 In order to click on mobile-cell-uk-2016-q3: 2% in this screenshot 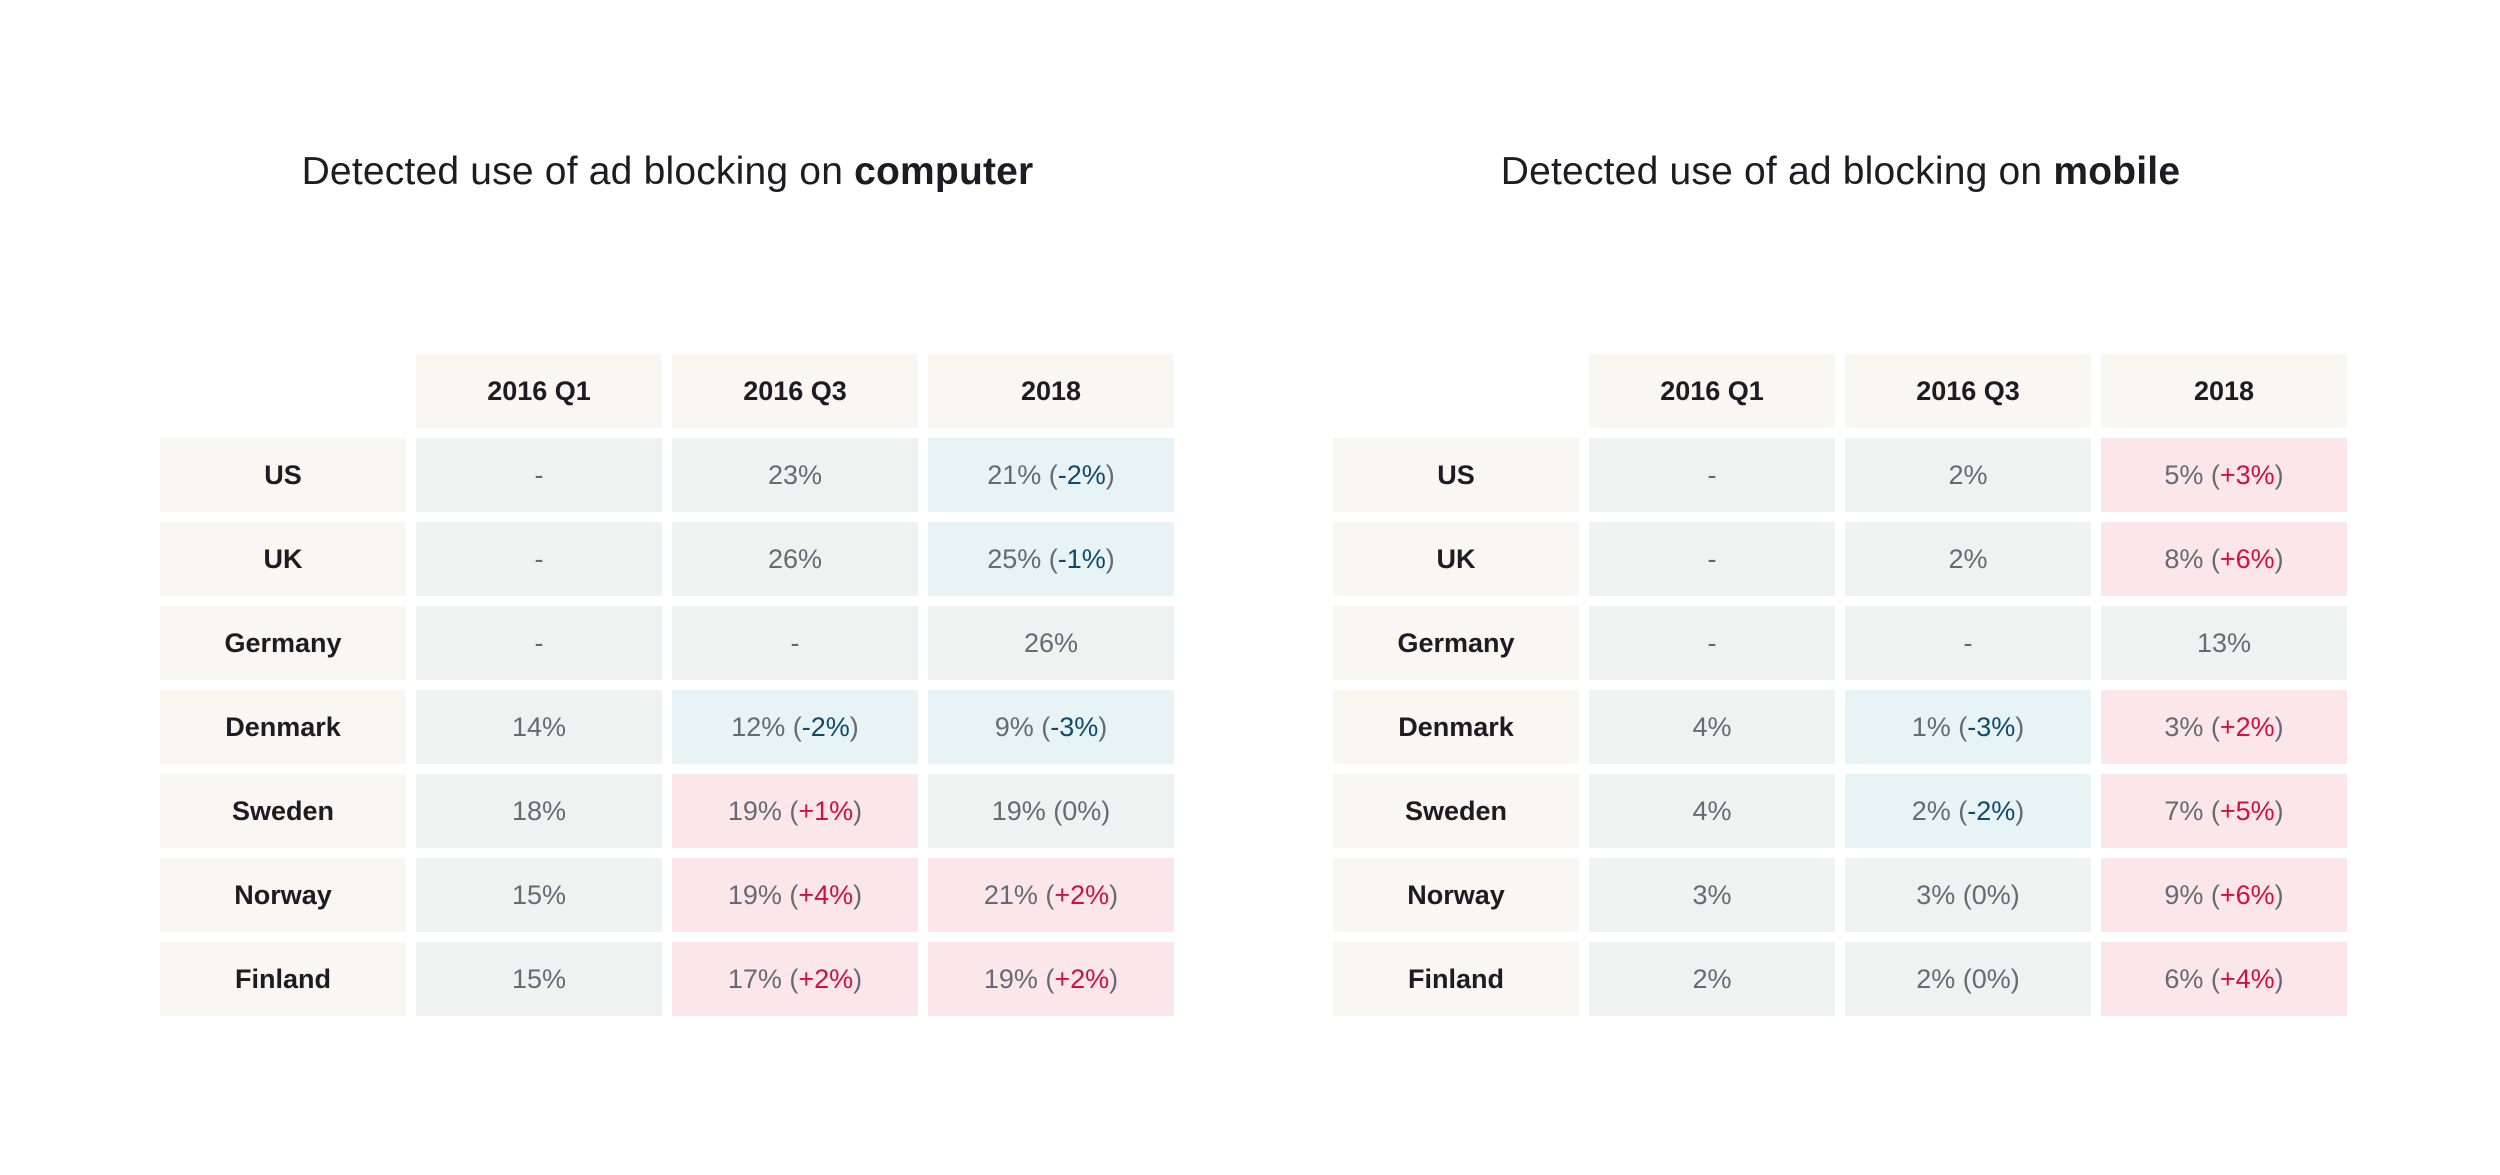, I will do `click(1968, 559)`.